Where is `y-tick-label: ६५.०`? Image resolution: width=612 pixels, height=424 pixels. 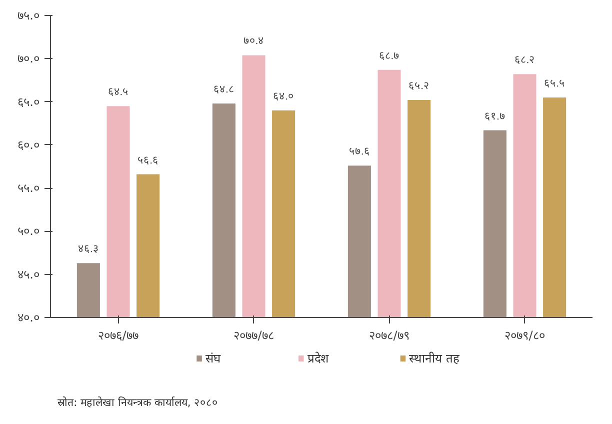
y-tick-label: ६५.० is located at coordinates (29, 101).